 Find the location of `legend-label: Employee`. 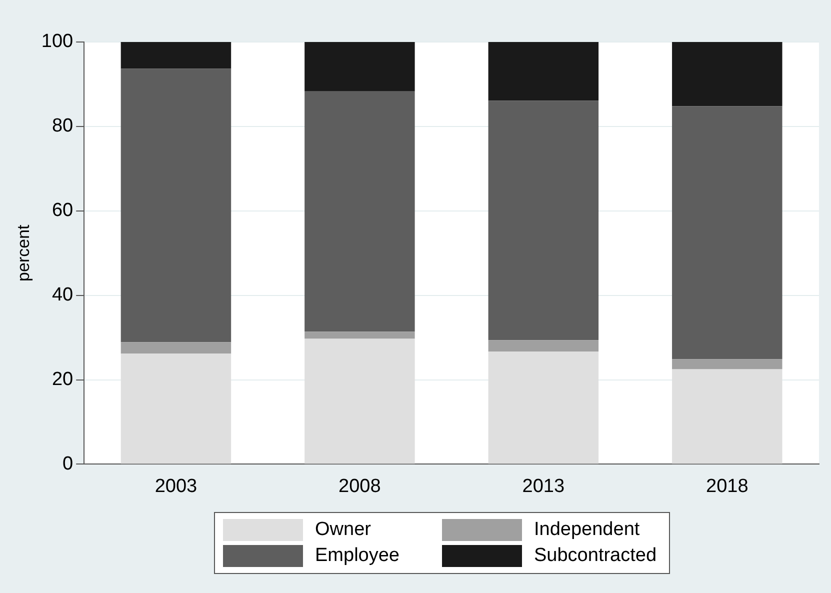

legend-label: Employee is located at coordinates (357, 556).